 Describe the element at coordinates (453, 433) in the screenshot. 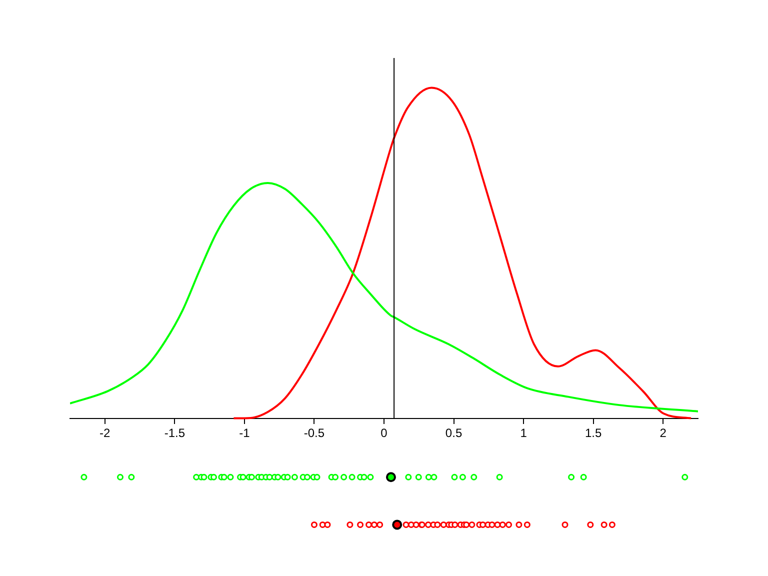

I see `x-tick-label: 0.5` at that location.